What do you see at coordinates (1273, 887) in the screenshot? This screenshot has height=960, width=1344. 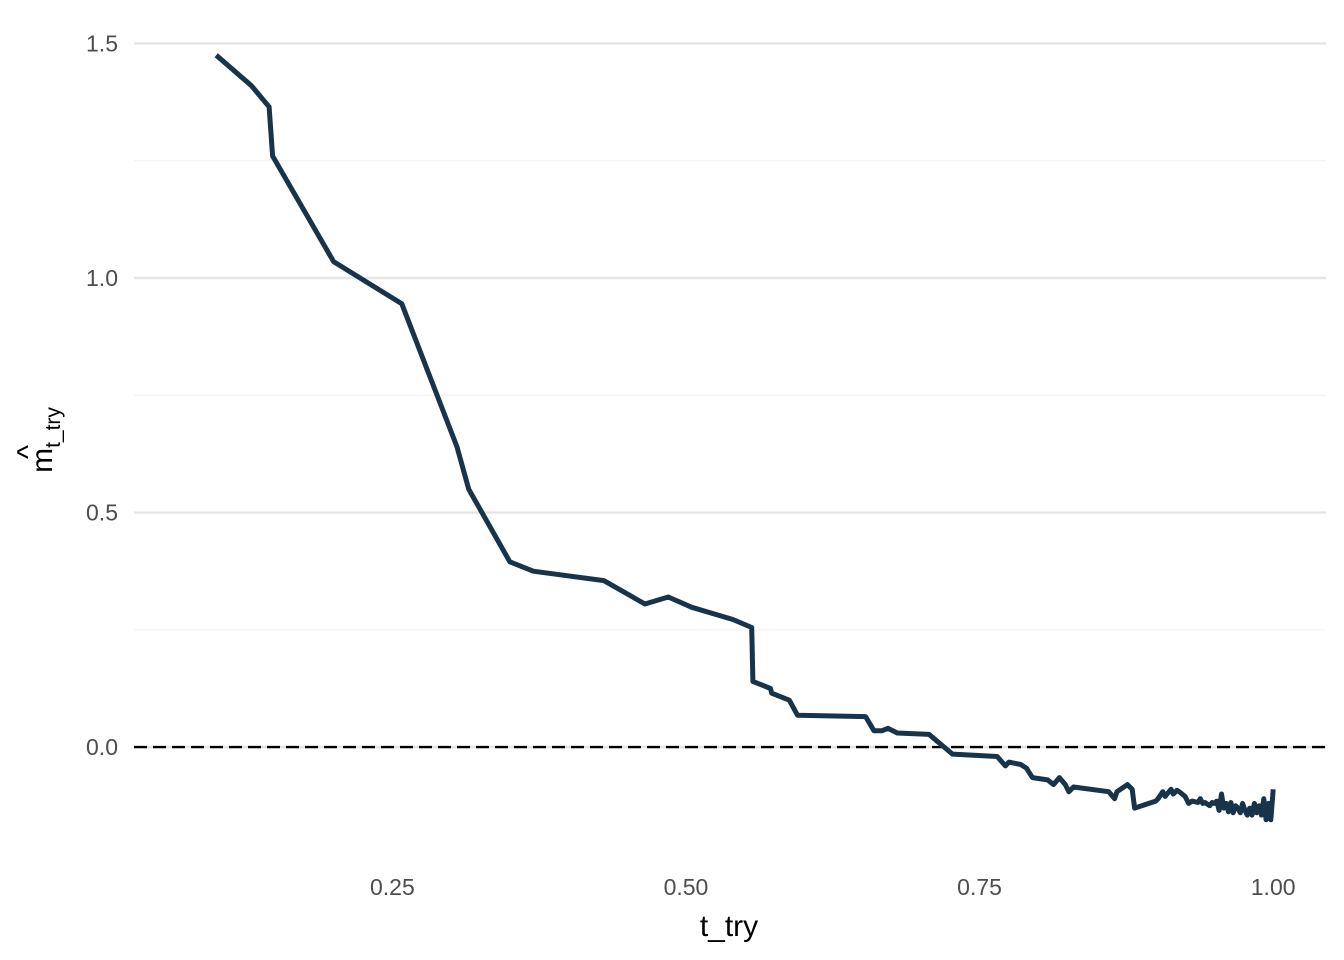 I see `x-tick-label-3: 1.00` at bounding box center [1273, 887].